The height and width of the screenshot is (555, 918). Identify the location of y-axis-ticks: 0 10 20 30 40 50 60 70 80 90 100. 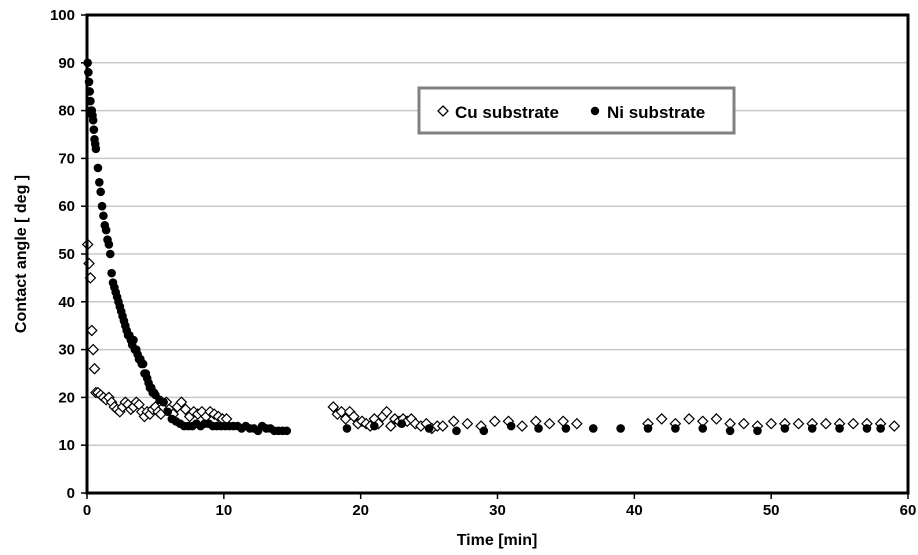
(68, 254).